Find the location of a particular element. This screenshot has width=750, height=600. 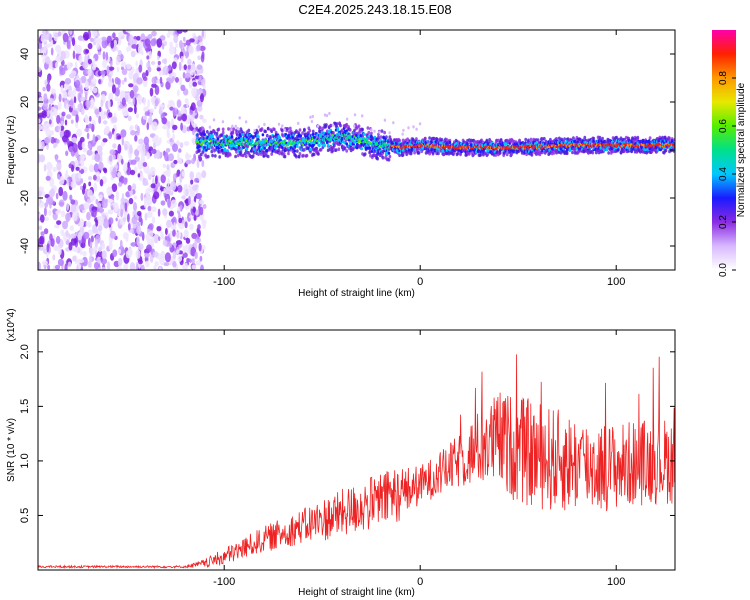

x-tick-label: -100 is located at coordinates (224, 582).